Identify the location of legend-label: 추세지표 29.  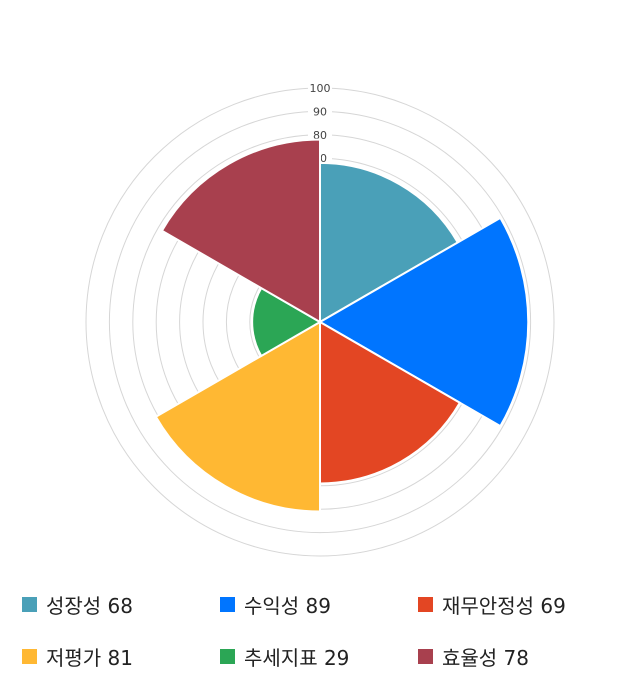
(297, 658).